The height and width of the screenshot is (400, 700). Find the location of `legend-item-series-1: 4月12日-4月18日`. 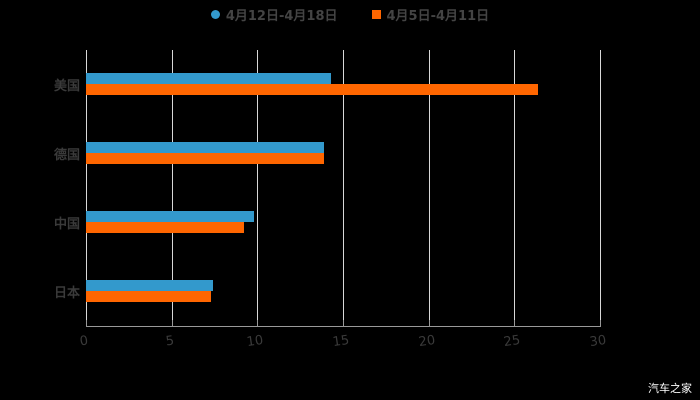

legend-item-series-1: 4月12日-4月18日 is located at coordinates (274, 14).